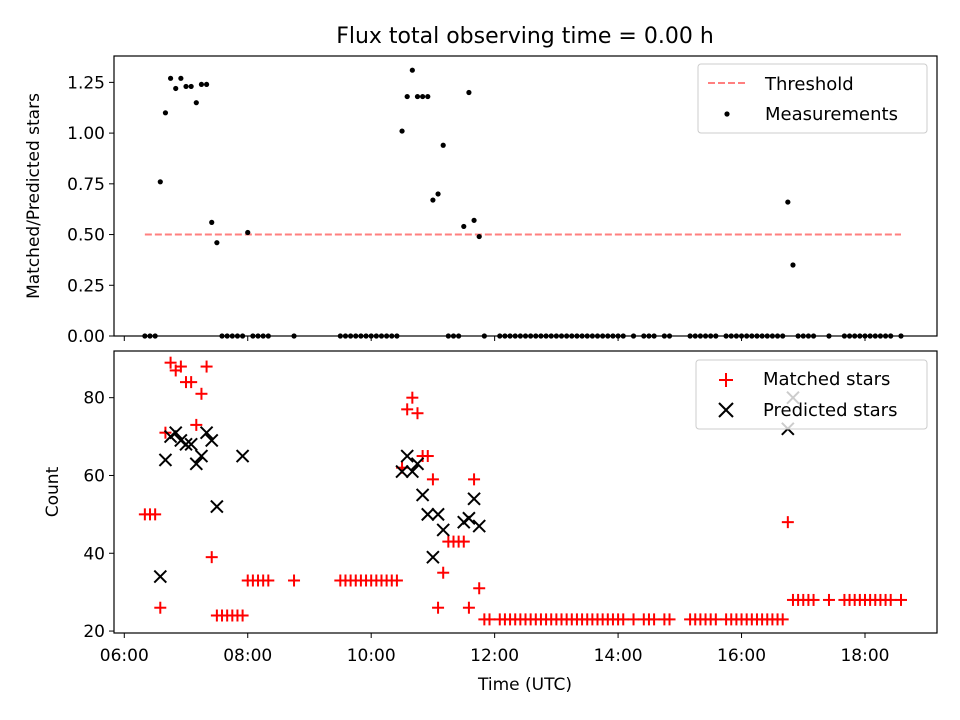  What do you see at coordinates (525, 36) in the screenshot?
I see `figure-title: Flux total observing time = 0.00 h` at bounding box center [525, 36].